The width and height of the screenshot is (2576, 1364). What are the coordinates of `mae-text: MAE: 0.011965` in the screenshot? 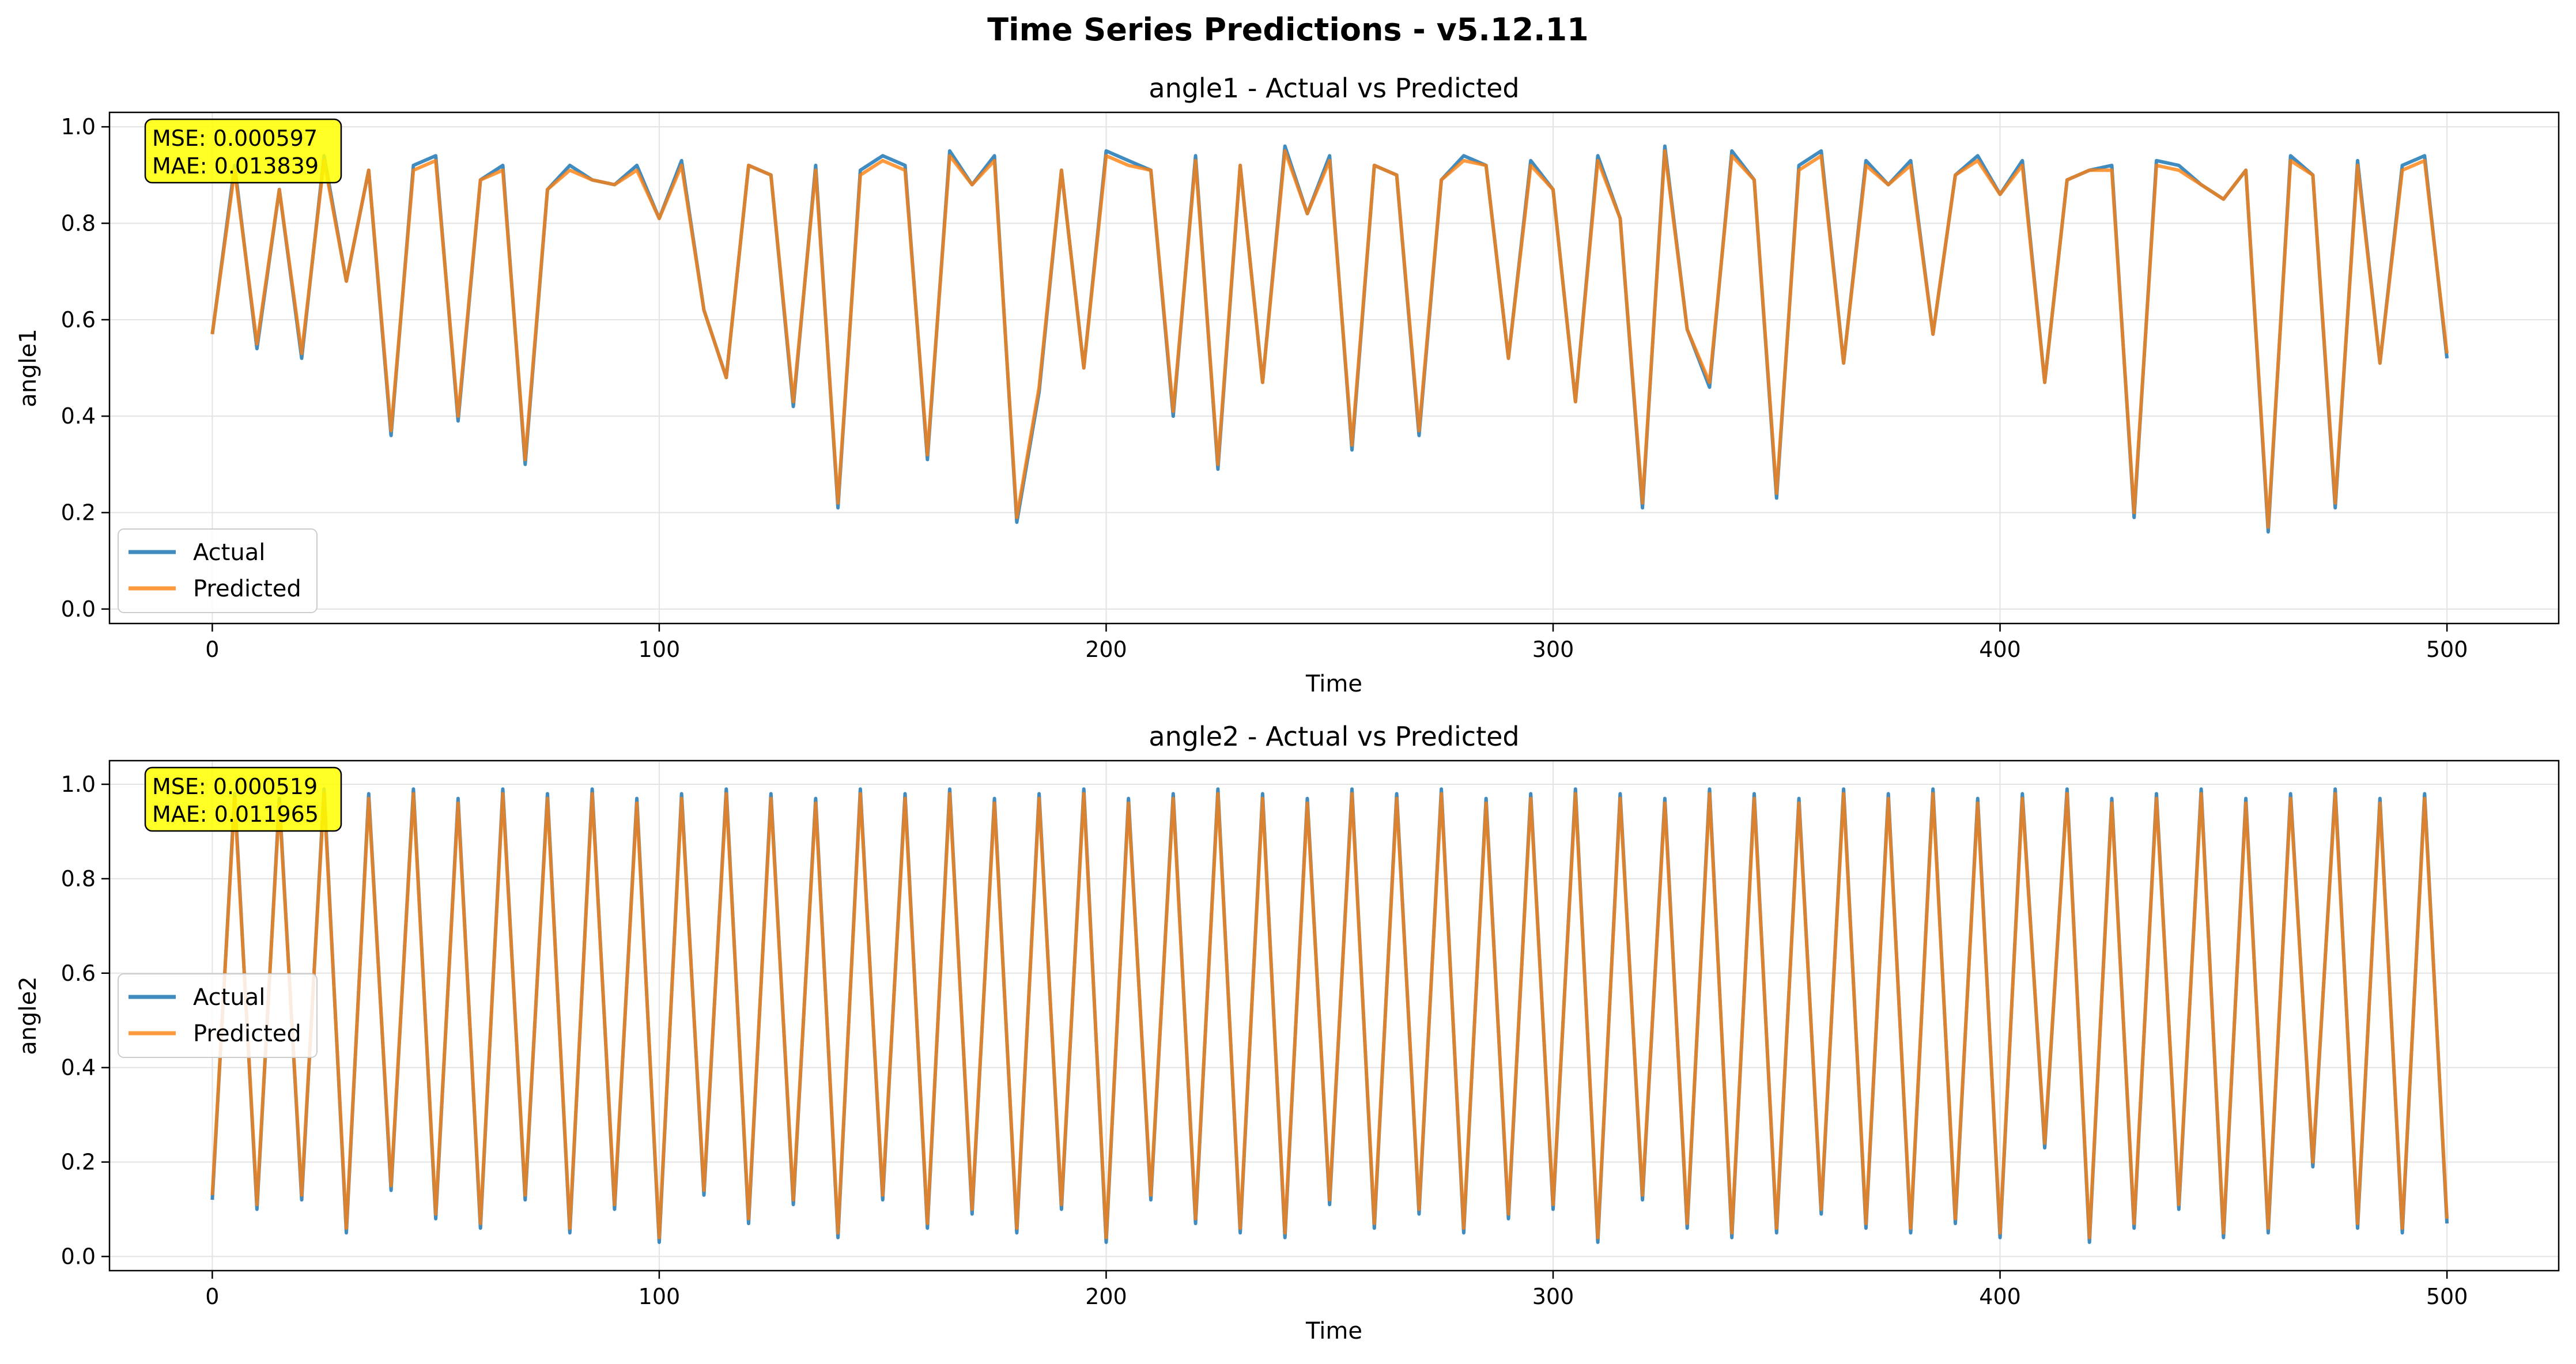 It's located at (235, 814).